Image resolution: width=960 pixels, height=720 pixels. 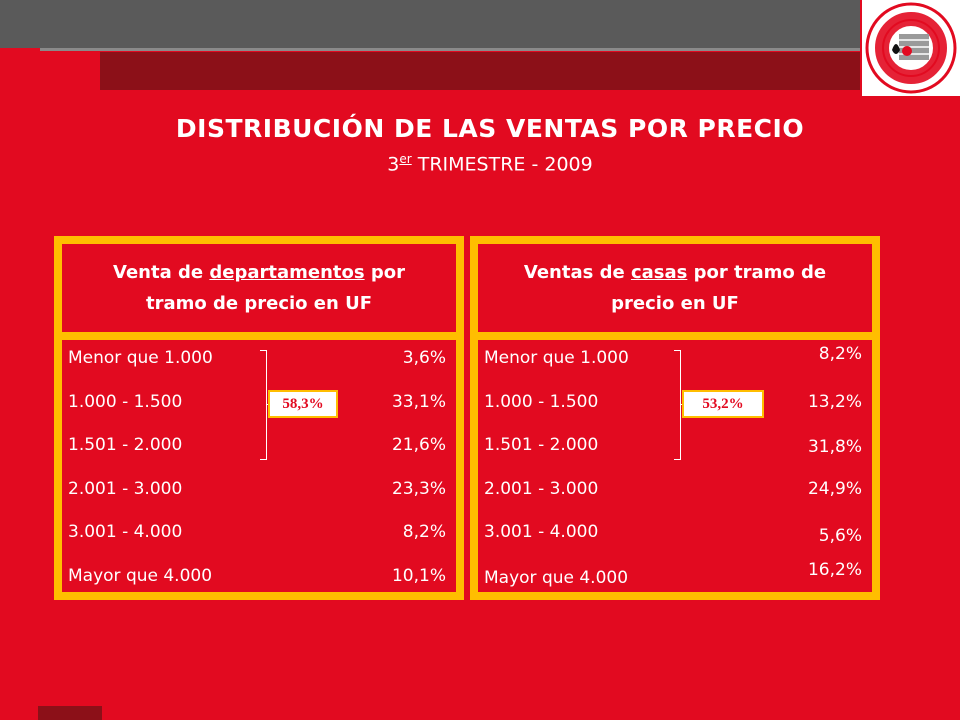 What do you see at coordinates (502, 164) in the screenshot?
I see `subtitle-period: TRIMESTRE - 2009` at bounding box center [502, 164].